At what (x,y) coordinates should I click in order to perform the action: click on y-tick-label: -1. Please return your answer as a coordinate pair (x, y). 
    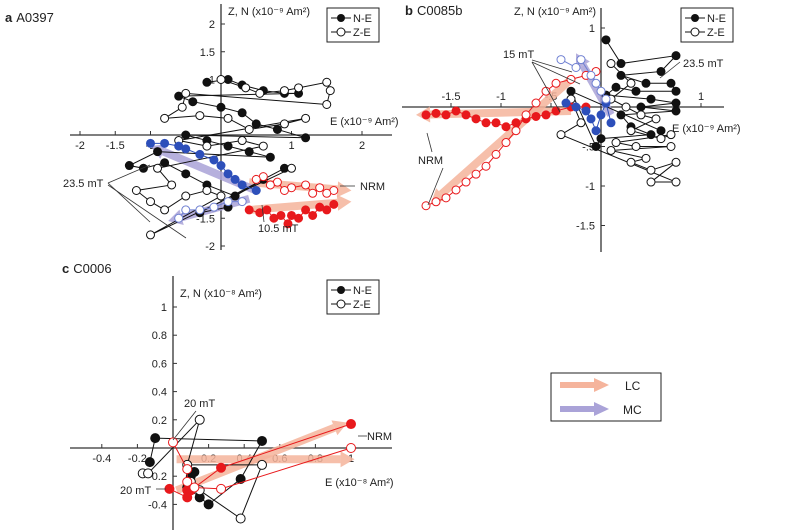
    Looking at the image, I should click on (590, 187).